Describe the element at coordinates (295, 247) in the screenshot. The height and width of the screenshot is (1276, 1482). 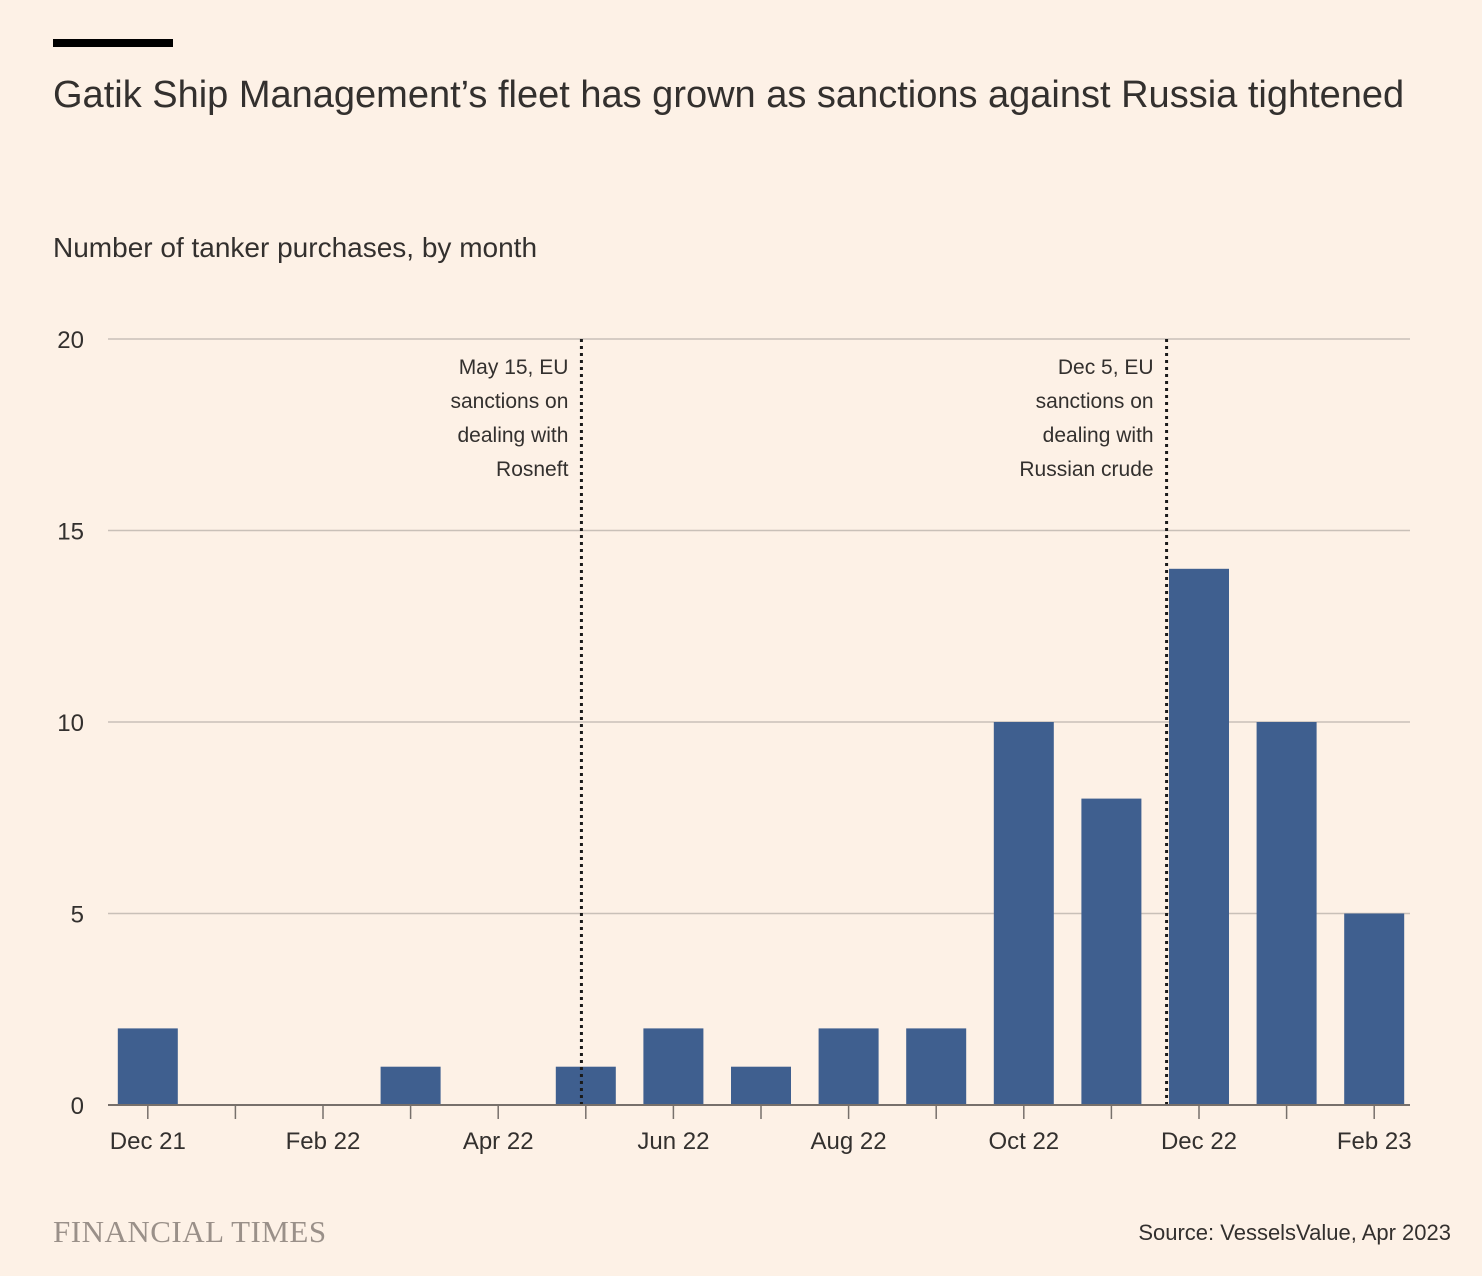
I see `chart-subtitle: Number of tanker purchases, by month` at that location.